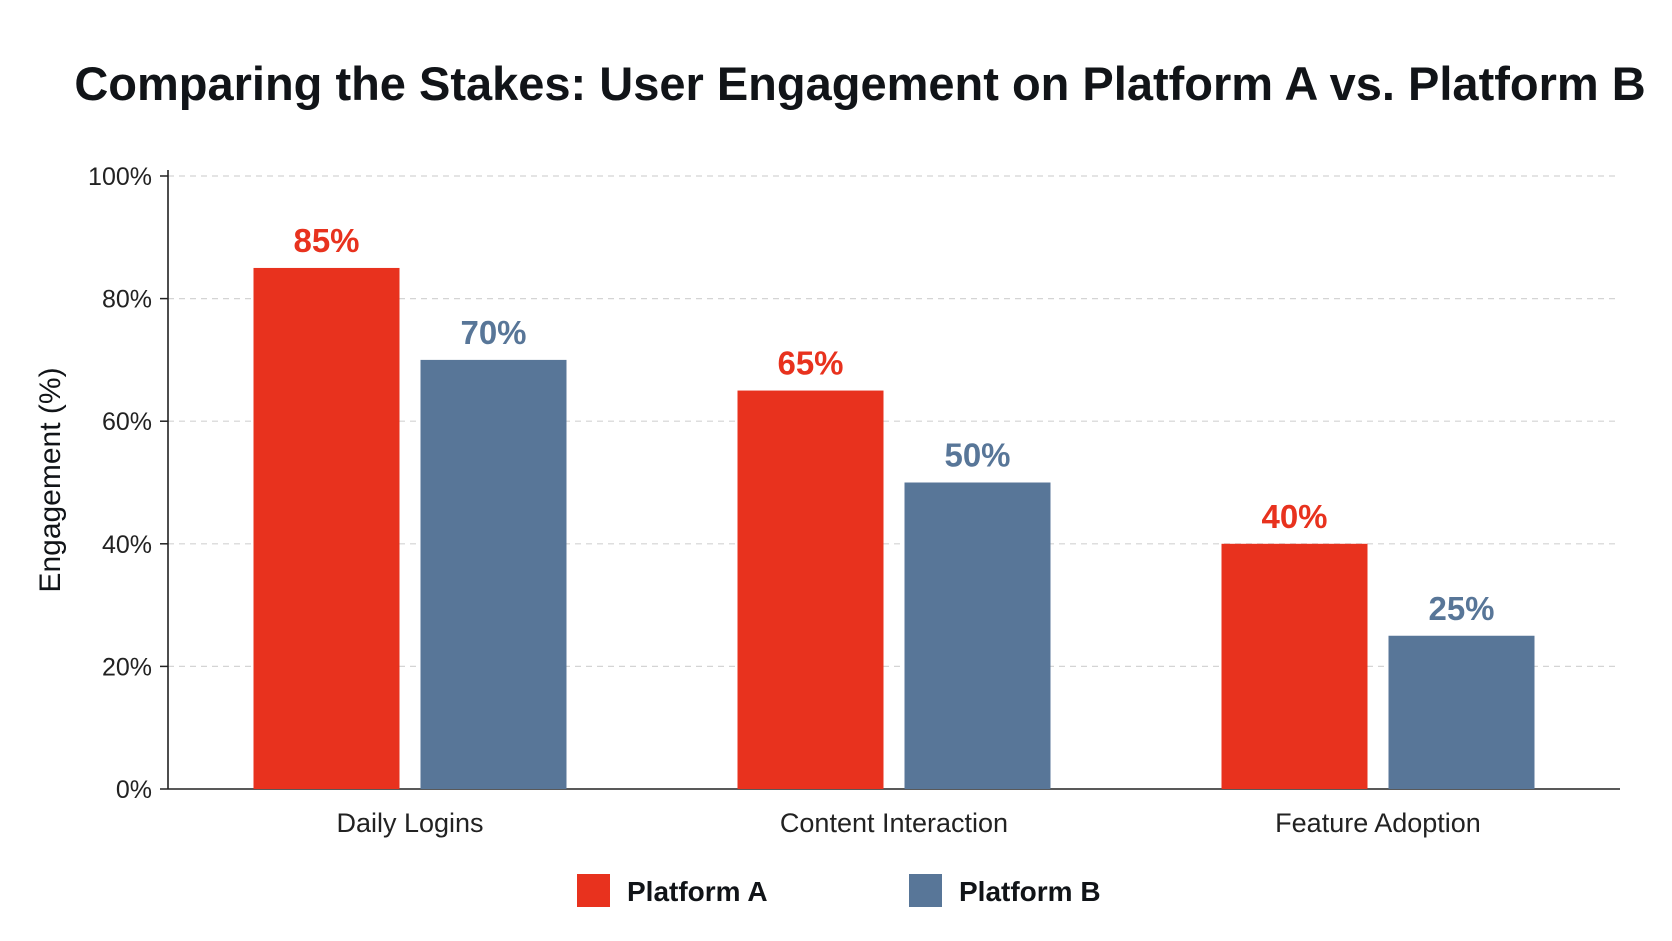  What do you see at coordinates (1294, 516) in the screenshot?
I see `bar-value-label: 40%` at bounding box center [1294, 516].